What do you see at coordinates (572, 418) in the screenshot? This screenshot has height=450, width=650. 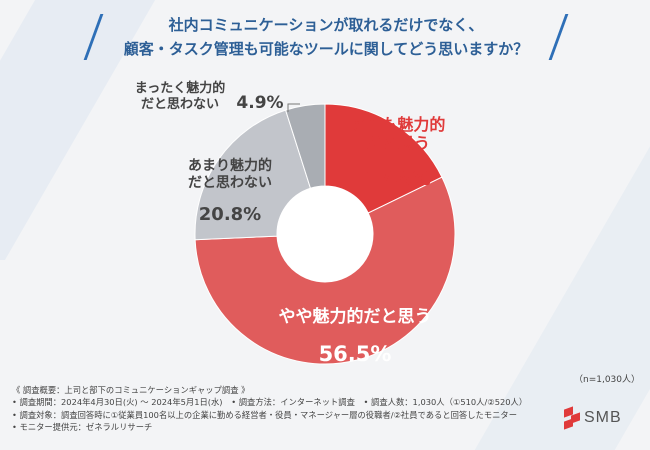 I see `logo-mark-icon` at bounding box center [572, 418].